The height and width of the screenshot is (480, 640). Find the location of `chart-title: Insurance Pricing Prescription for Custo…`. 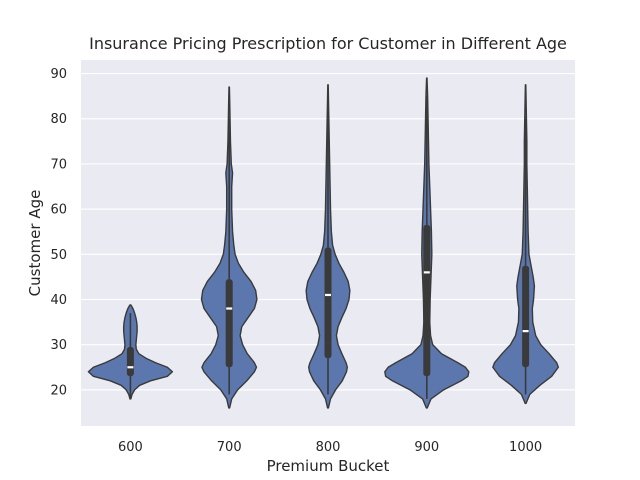

chart-title: Insurance Pricing Prescription for Custo… is located at coordinates (328, 43).